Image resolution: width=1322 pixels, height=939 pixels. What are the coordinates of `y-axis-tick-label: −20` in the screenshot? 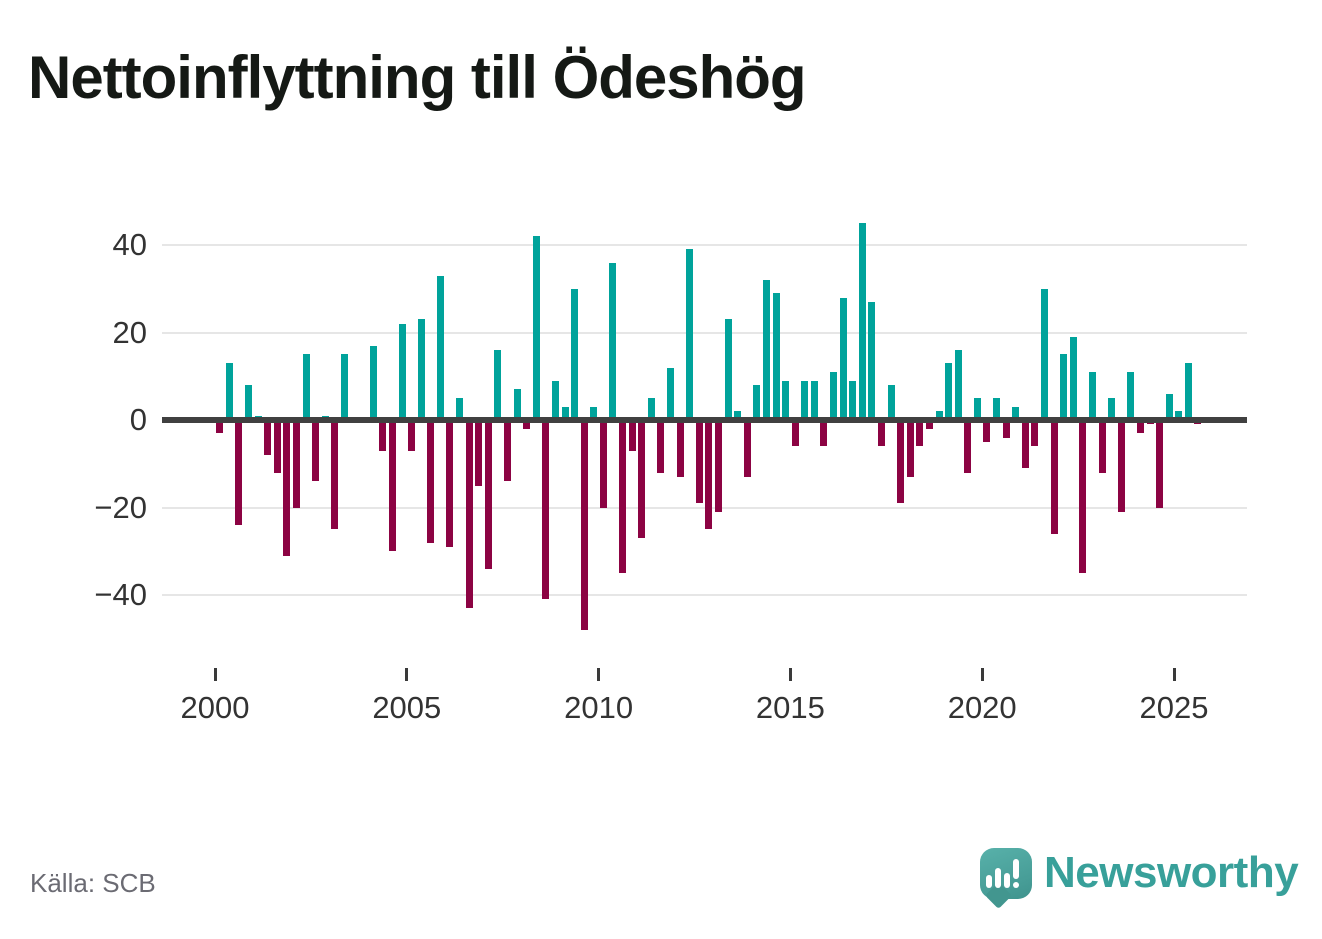 It's located at (120, 507).